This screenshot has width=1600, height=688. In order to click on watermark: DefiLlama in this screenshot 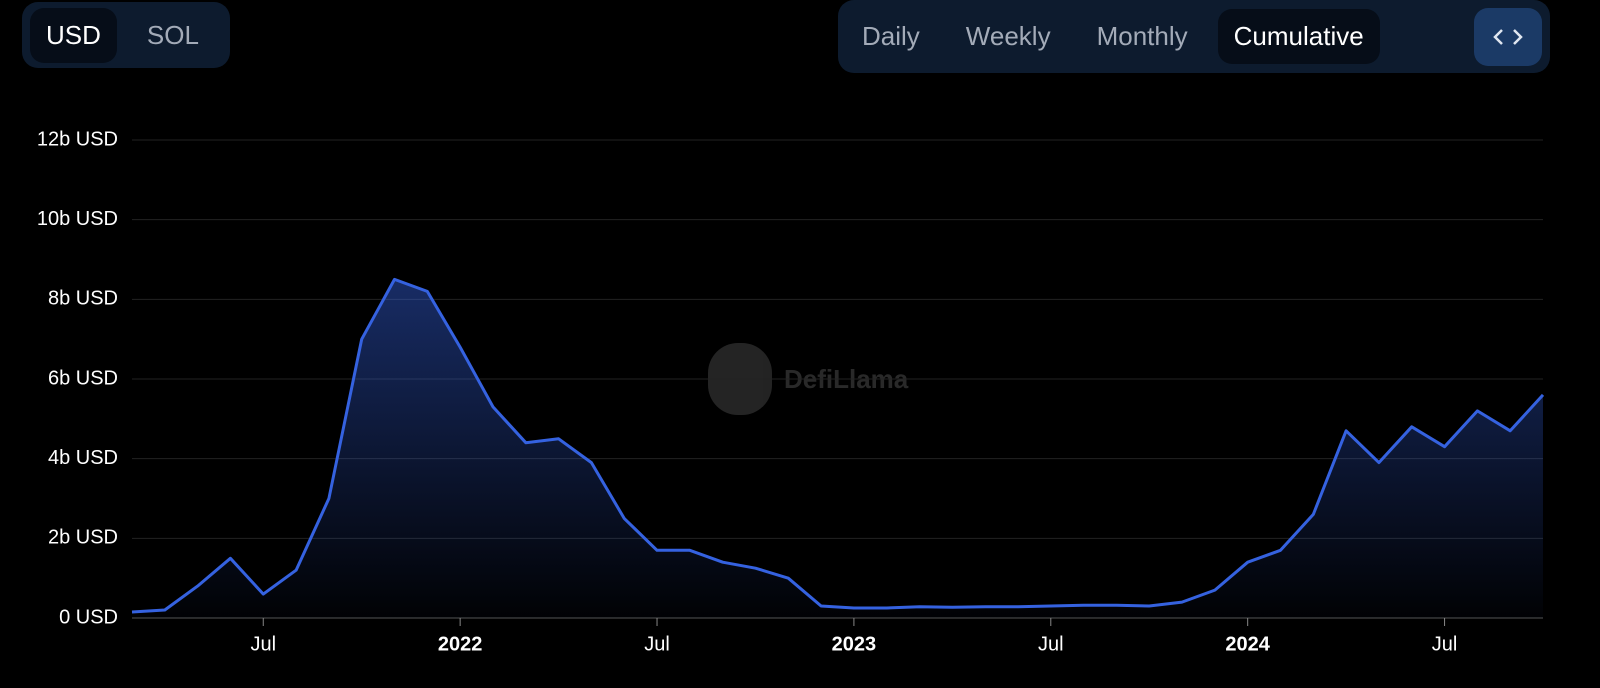, I will do `click(808, 379)`.